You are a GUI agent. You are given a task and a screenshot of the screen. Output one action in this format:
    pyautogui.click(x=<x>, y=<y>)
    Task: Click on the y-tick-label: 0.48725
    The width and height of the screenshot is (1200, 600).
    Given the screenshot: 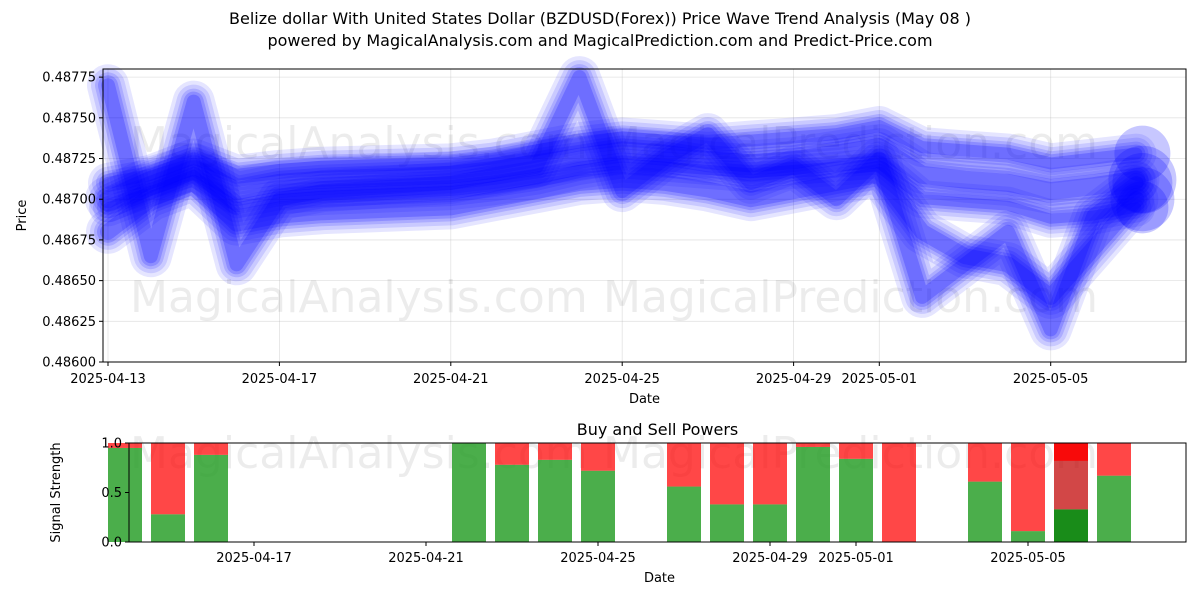 What is the action you would take?
    pyautogui.click(x=69, y=159)
    